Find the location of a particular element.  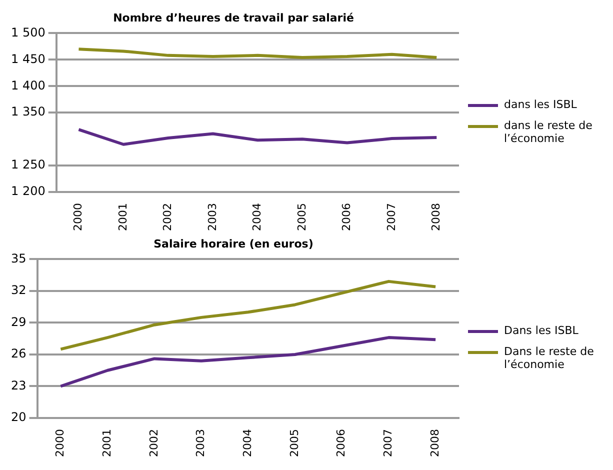

y-tick-label: 1 350 is located at coordinates (28, 111).